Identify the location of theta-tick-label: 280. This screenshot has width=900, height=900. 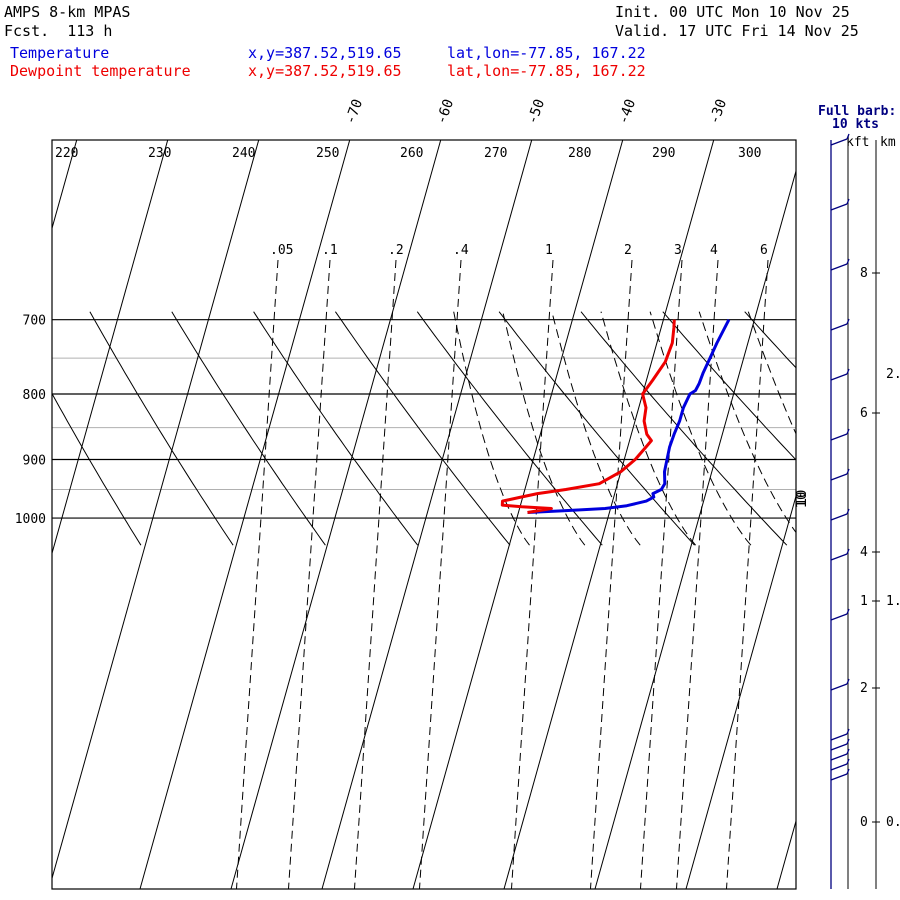
(579, 153).